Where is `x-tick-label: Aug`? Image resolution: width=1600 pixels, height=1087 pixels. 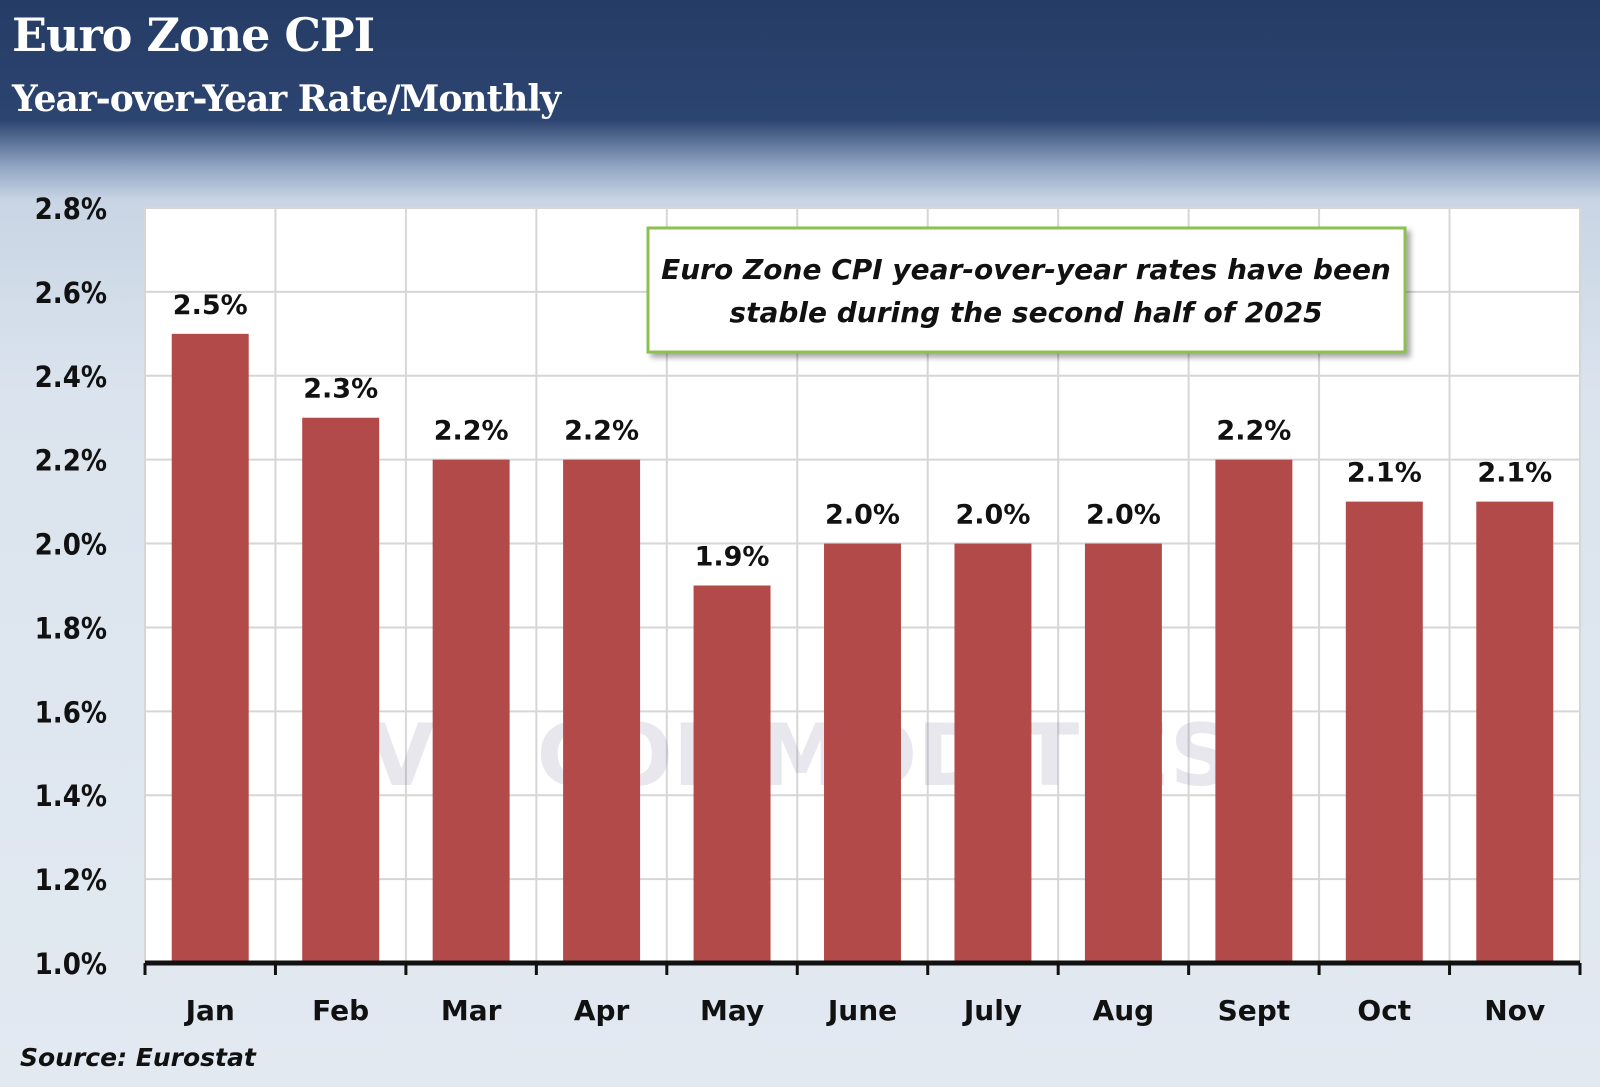 x-tick-label: Aug is located at coordinates (1124, 1010).